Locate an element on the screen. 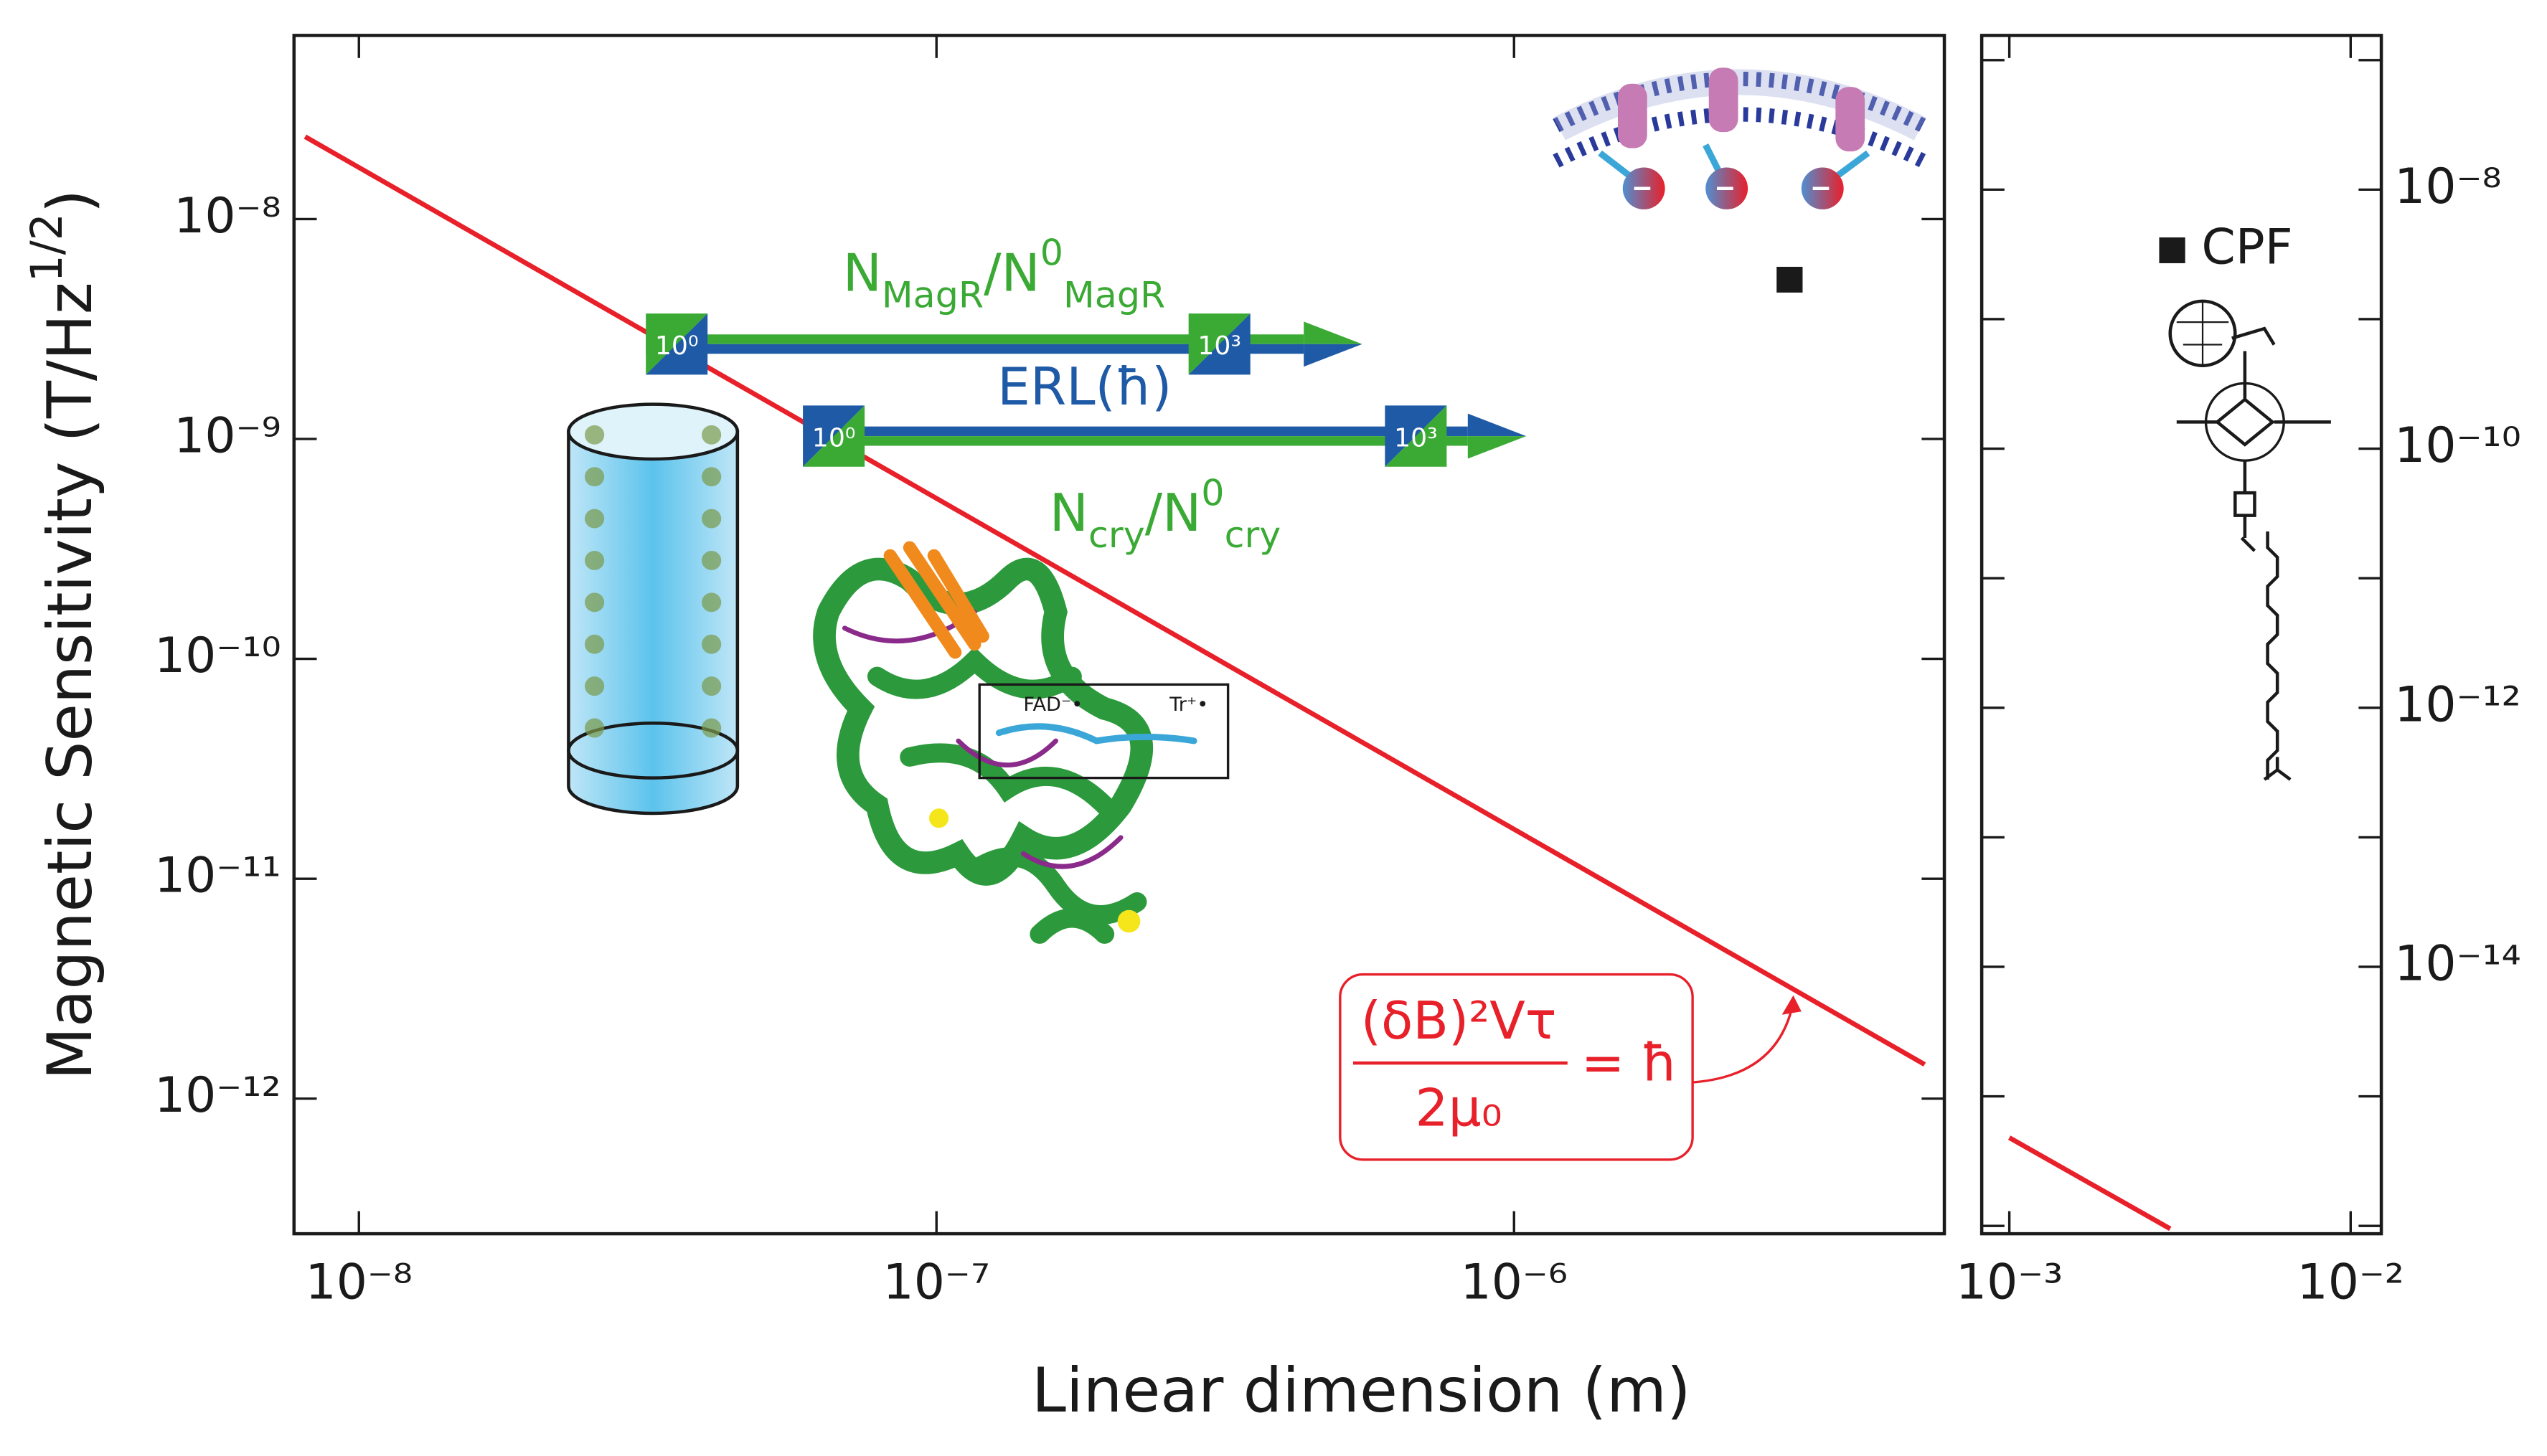 This screenshot has height=1456, width=2547. membrane-illustration is located at coordinates (1740, 138).